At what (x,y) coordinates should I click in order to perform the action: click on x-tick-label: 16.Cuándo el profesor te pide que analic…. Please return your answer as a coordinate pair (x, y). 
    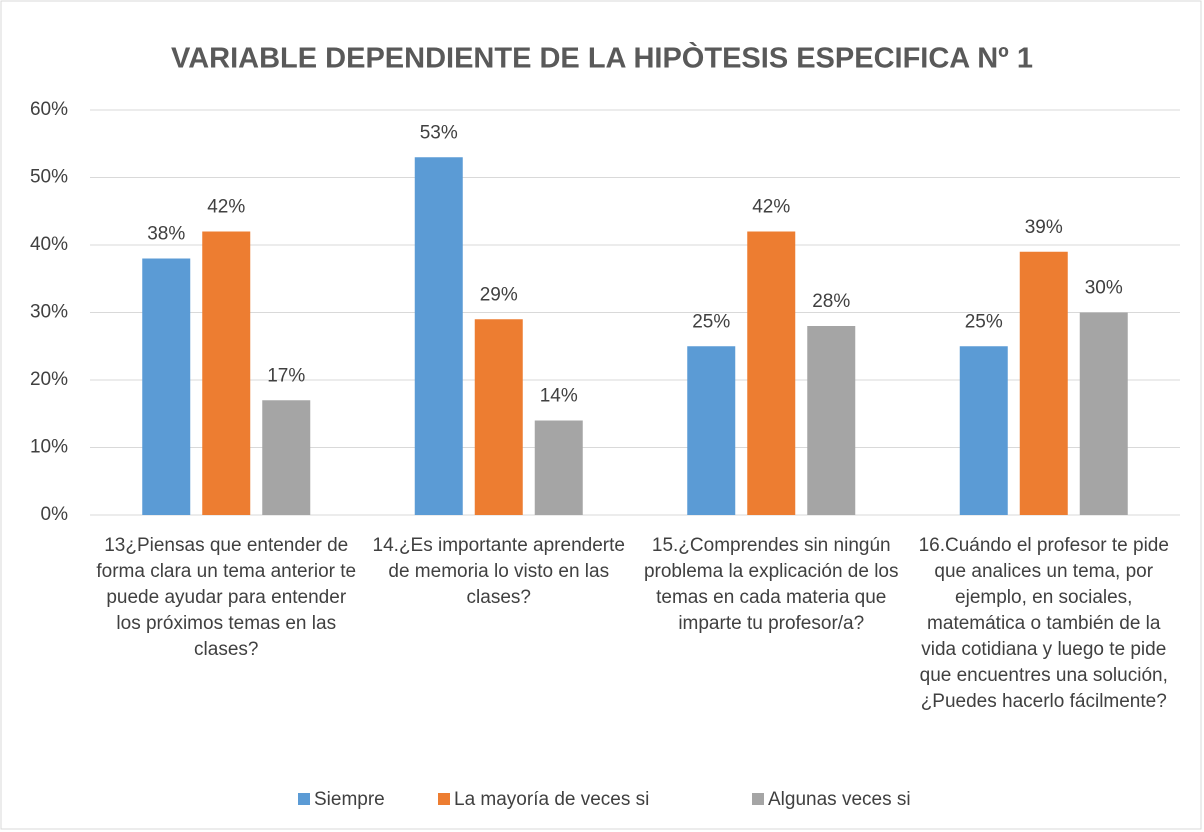
    Looking at the image, I should click on (1043, 623).